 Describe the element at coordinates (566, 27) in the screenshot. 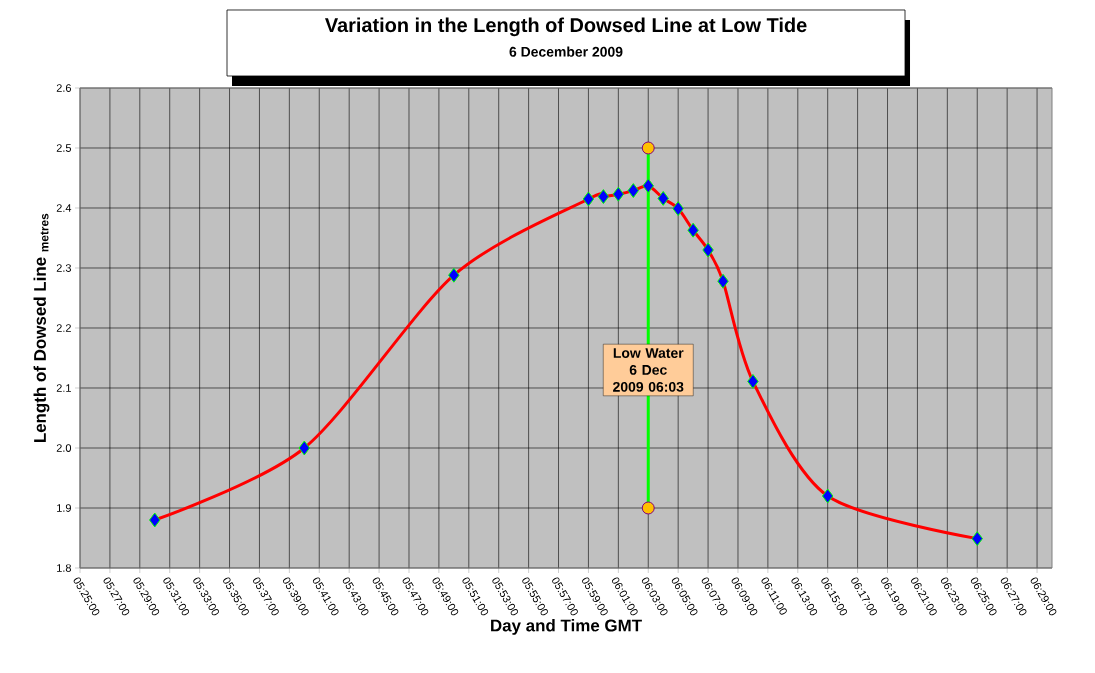

I see `chart-title: Variation in the Length of Dowsed Line at Low Tide` at that location.